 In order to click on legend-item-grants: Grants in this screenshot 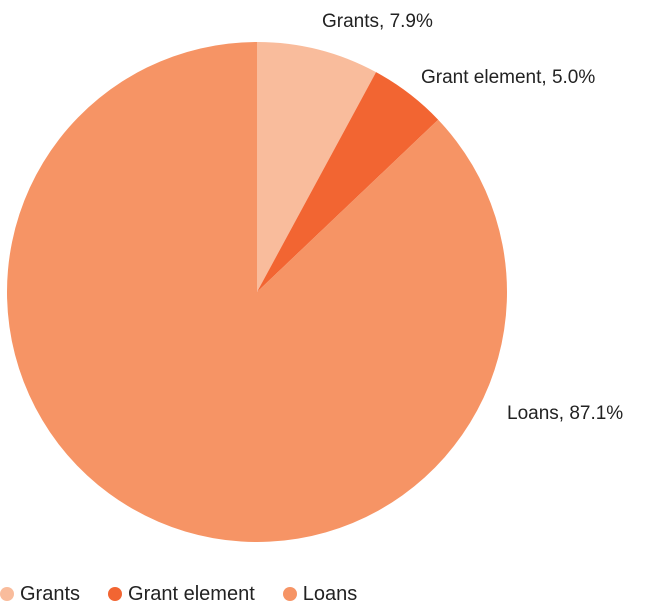, I will do `click(40, 594)`.